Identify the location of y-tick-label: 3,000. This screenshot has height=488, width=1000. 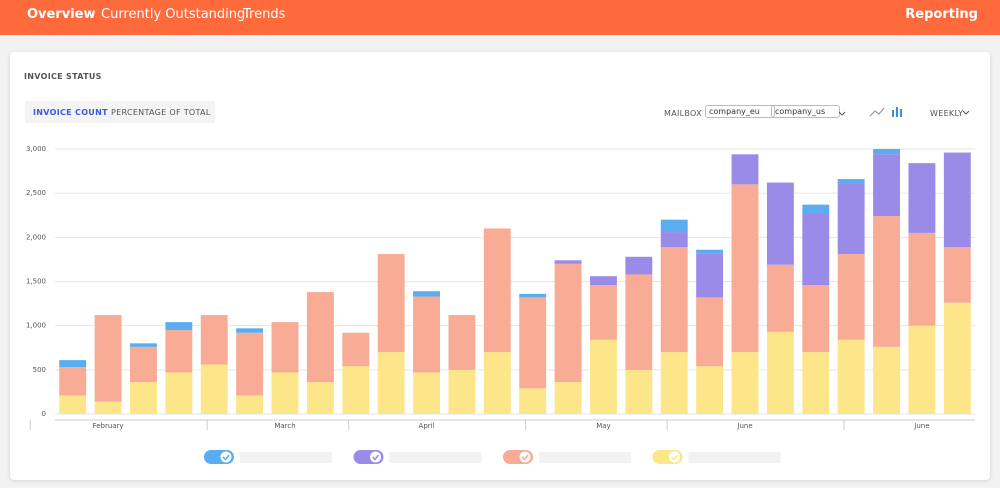
(36, 149).